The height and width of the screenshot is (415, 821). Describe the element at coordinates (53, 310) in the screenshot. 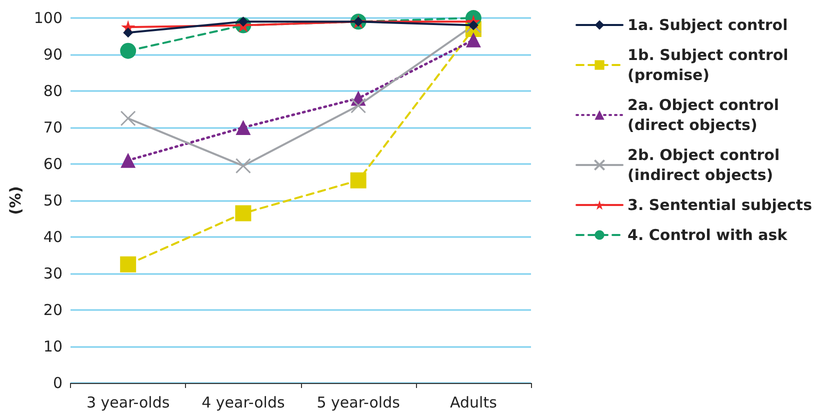

I see `y-tick-label: 20` at that location.